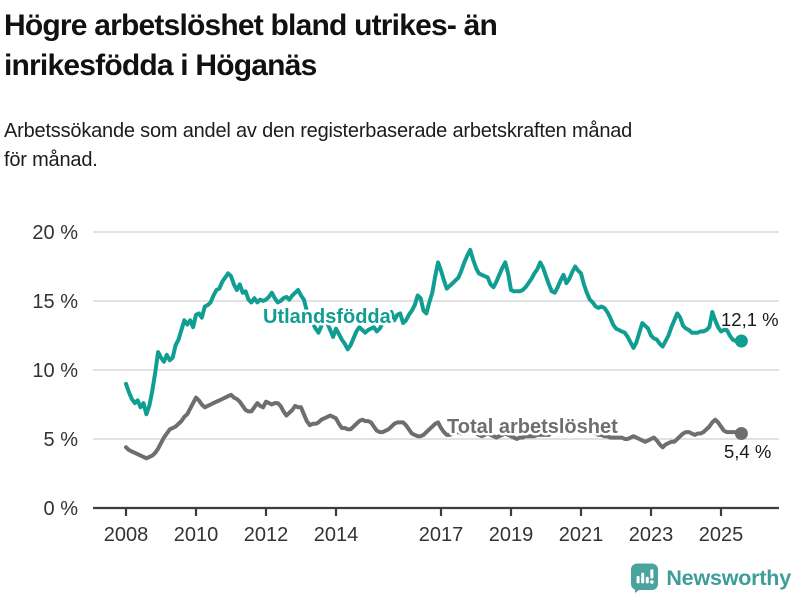  What do you see at coordinates (336, 535) in the screenshot?
I see `x-tick-label-2014: 2014` at bounding box center [336, 535].